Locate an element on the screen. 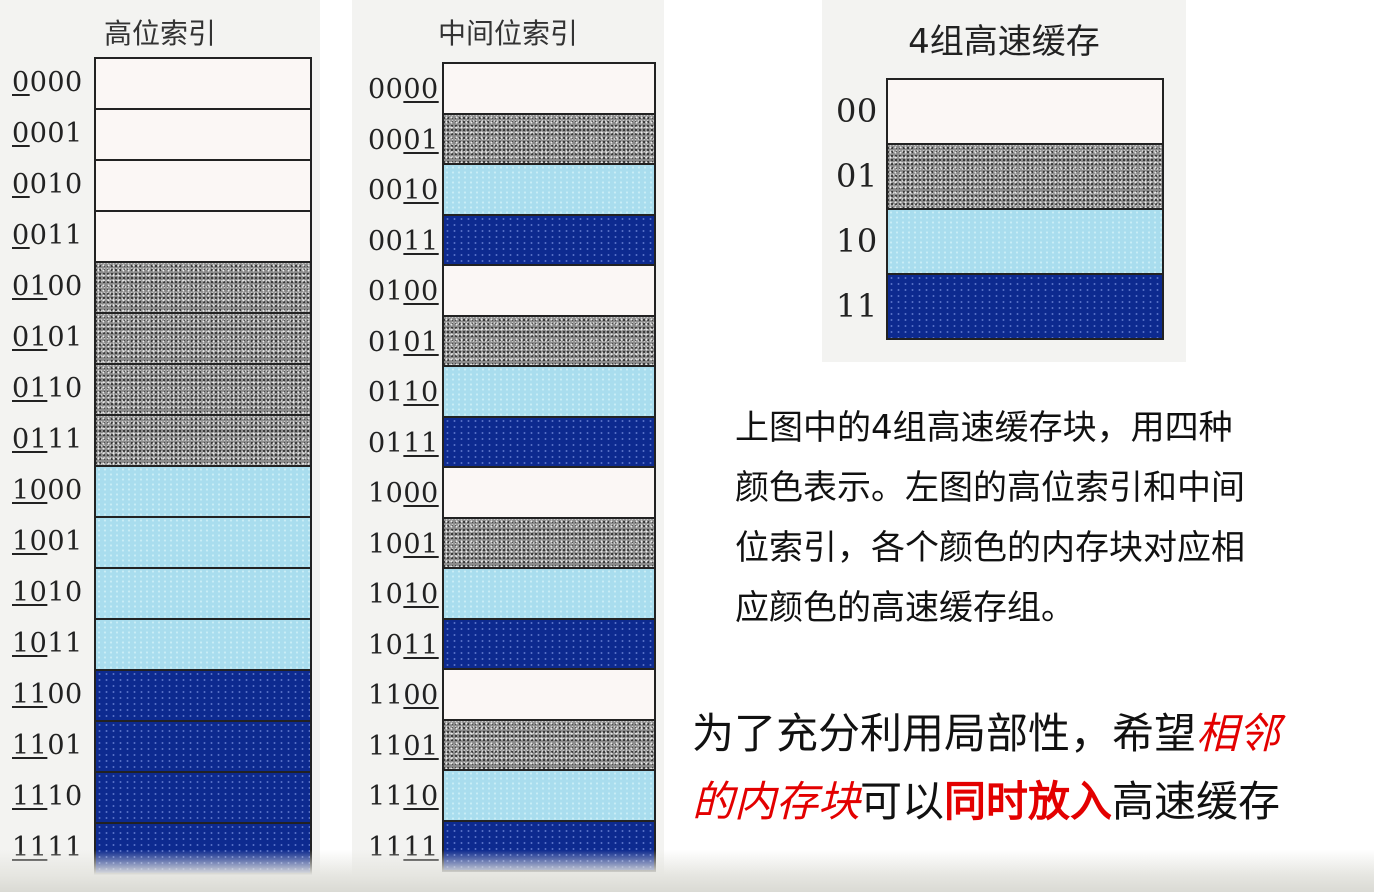 This screenshot has width=1374, height=892. conclusion-line-2: 的内存块可以同时放入高速缓存 is located at coordinates (1032, 802).